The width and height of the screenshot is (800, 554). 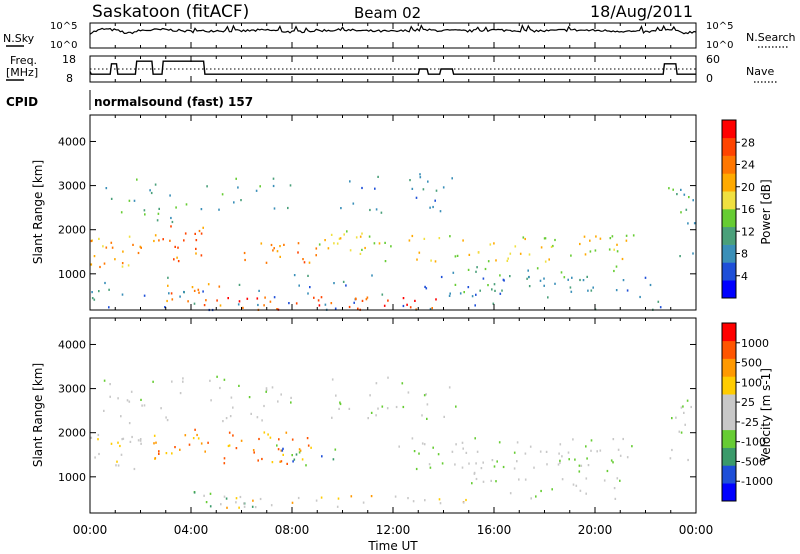 What do you see at coordinates (696, 530) in the screenshot?
I see `x-tick-label: 00:00` at bounding box center [696, 530].